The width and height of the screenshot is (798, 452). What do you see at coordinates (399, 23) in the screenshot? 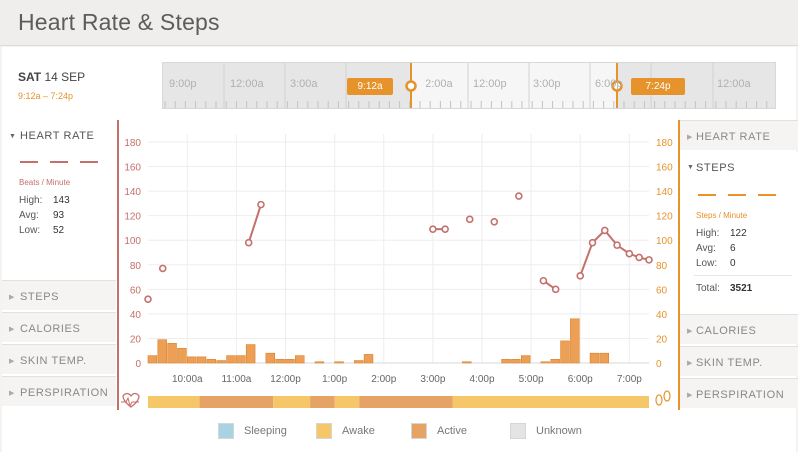
I see `app-header: Heart Rate & Steps` at bounding box center [399, 23].